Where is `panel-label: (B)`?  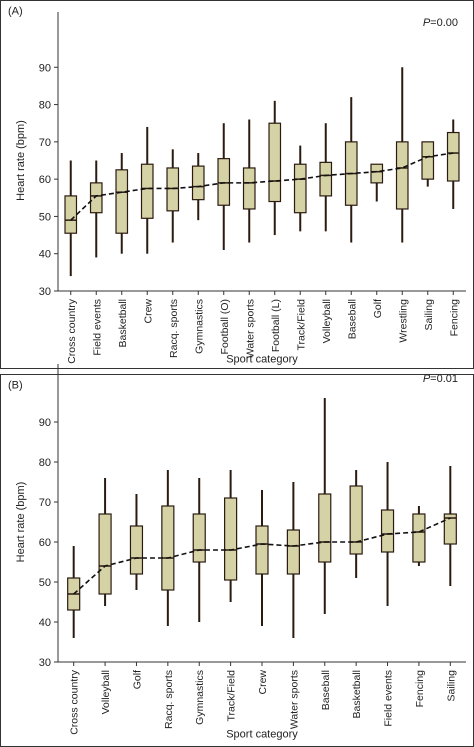
panel-label: (B) is located at coordinates (15, 386).